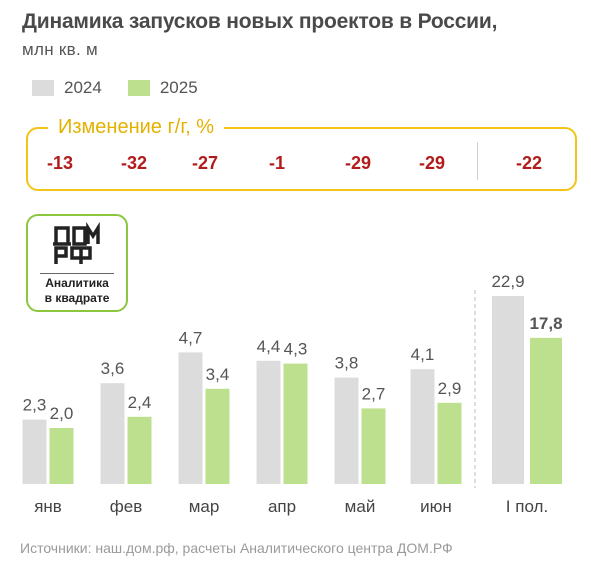  Describe the element at coordinates (62, 413) in the screenshot. I see `data-label-2025-0: 2,0` at that location.